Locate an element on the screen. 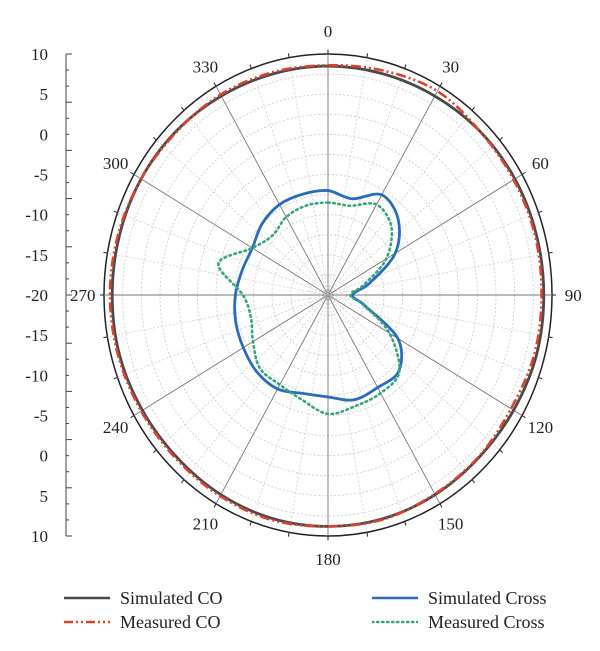 Image resolution: width=600 pixels, height=651 pixels. radial-tick-label: -5 is located at coordinates (41, 416).